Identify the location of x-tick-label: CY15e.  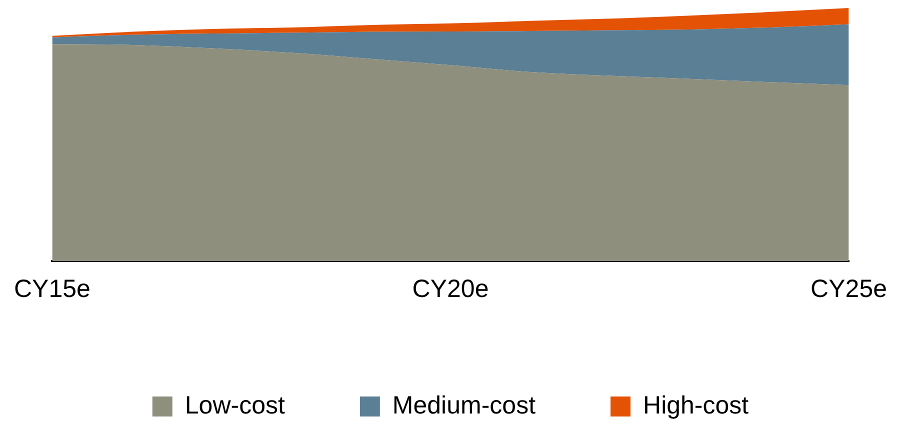
(52, 288).